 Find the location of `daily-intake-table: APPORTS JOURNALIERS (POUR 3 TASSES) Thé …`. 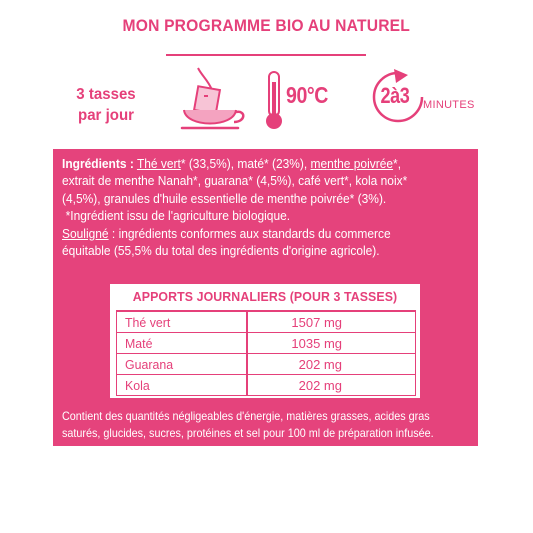

daily-intake-table: APPORTS JOURNALIERS (POUR 3 TASSES) Thé … is located at coordinates (265, 341).